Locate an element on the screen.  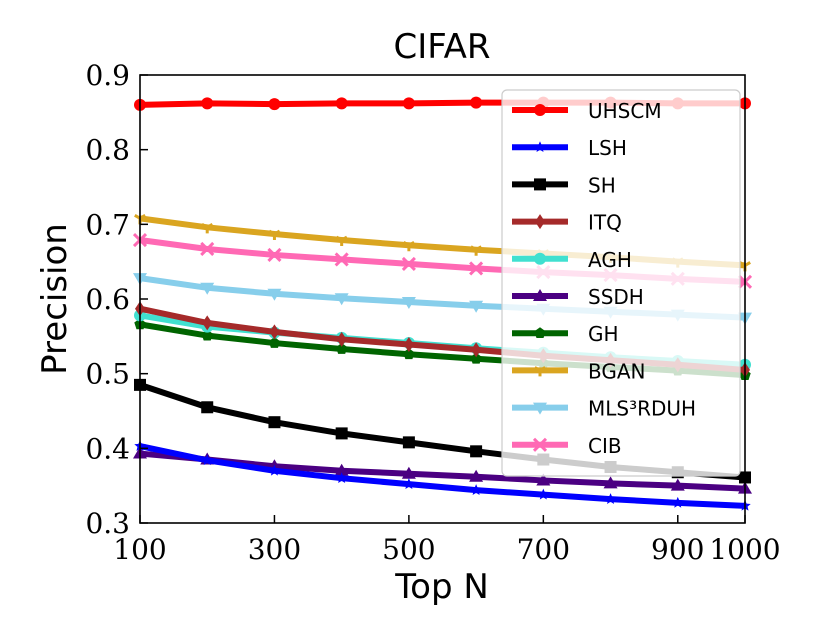
x-axis-title: Top N is located at coordinates (441, 587).